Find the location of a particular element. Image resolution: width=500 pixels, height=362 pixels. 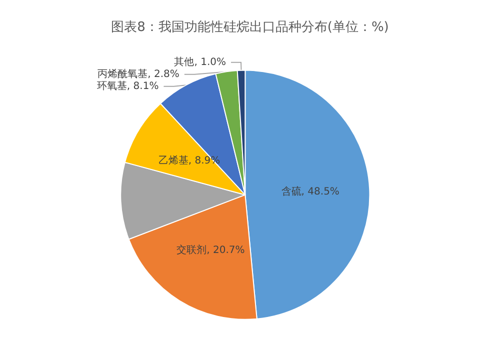

slice-label: 含硫, 48.5% is located at coordinates (310, 191).